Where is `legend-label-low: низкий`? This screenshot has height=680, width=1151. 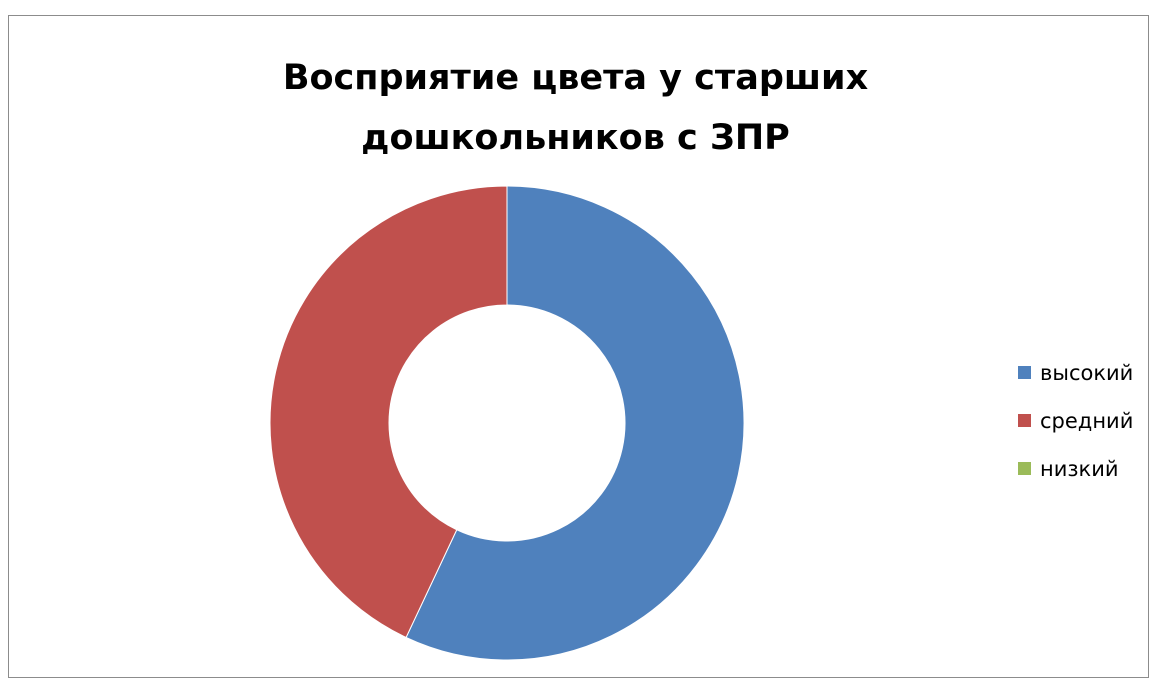 legend-label-low: низкий is located at coordinates (1079, 468).